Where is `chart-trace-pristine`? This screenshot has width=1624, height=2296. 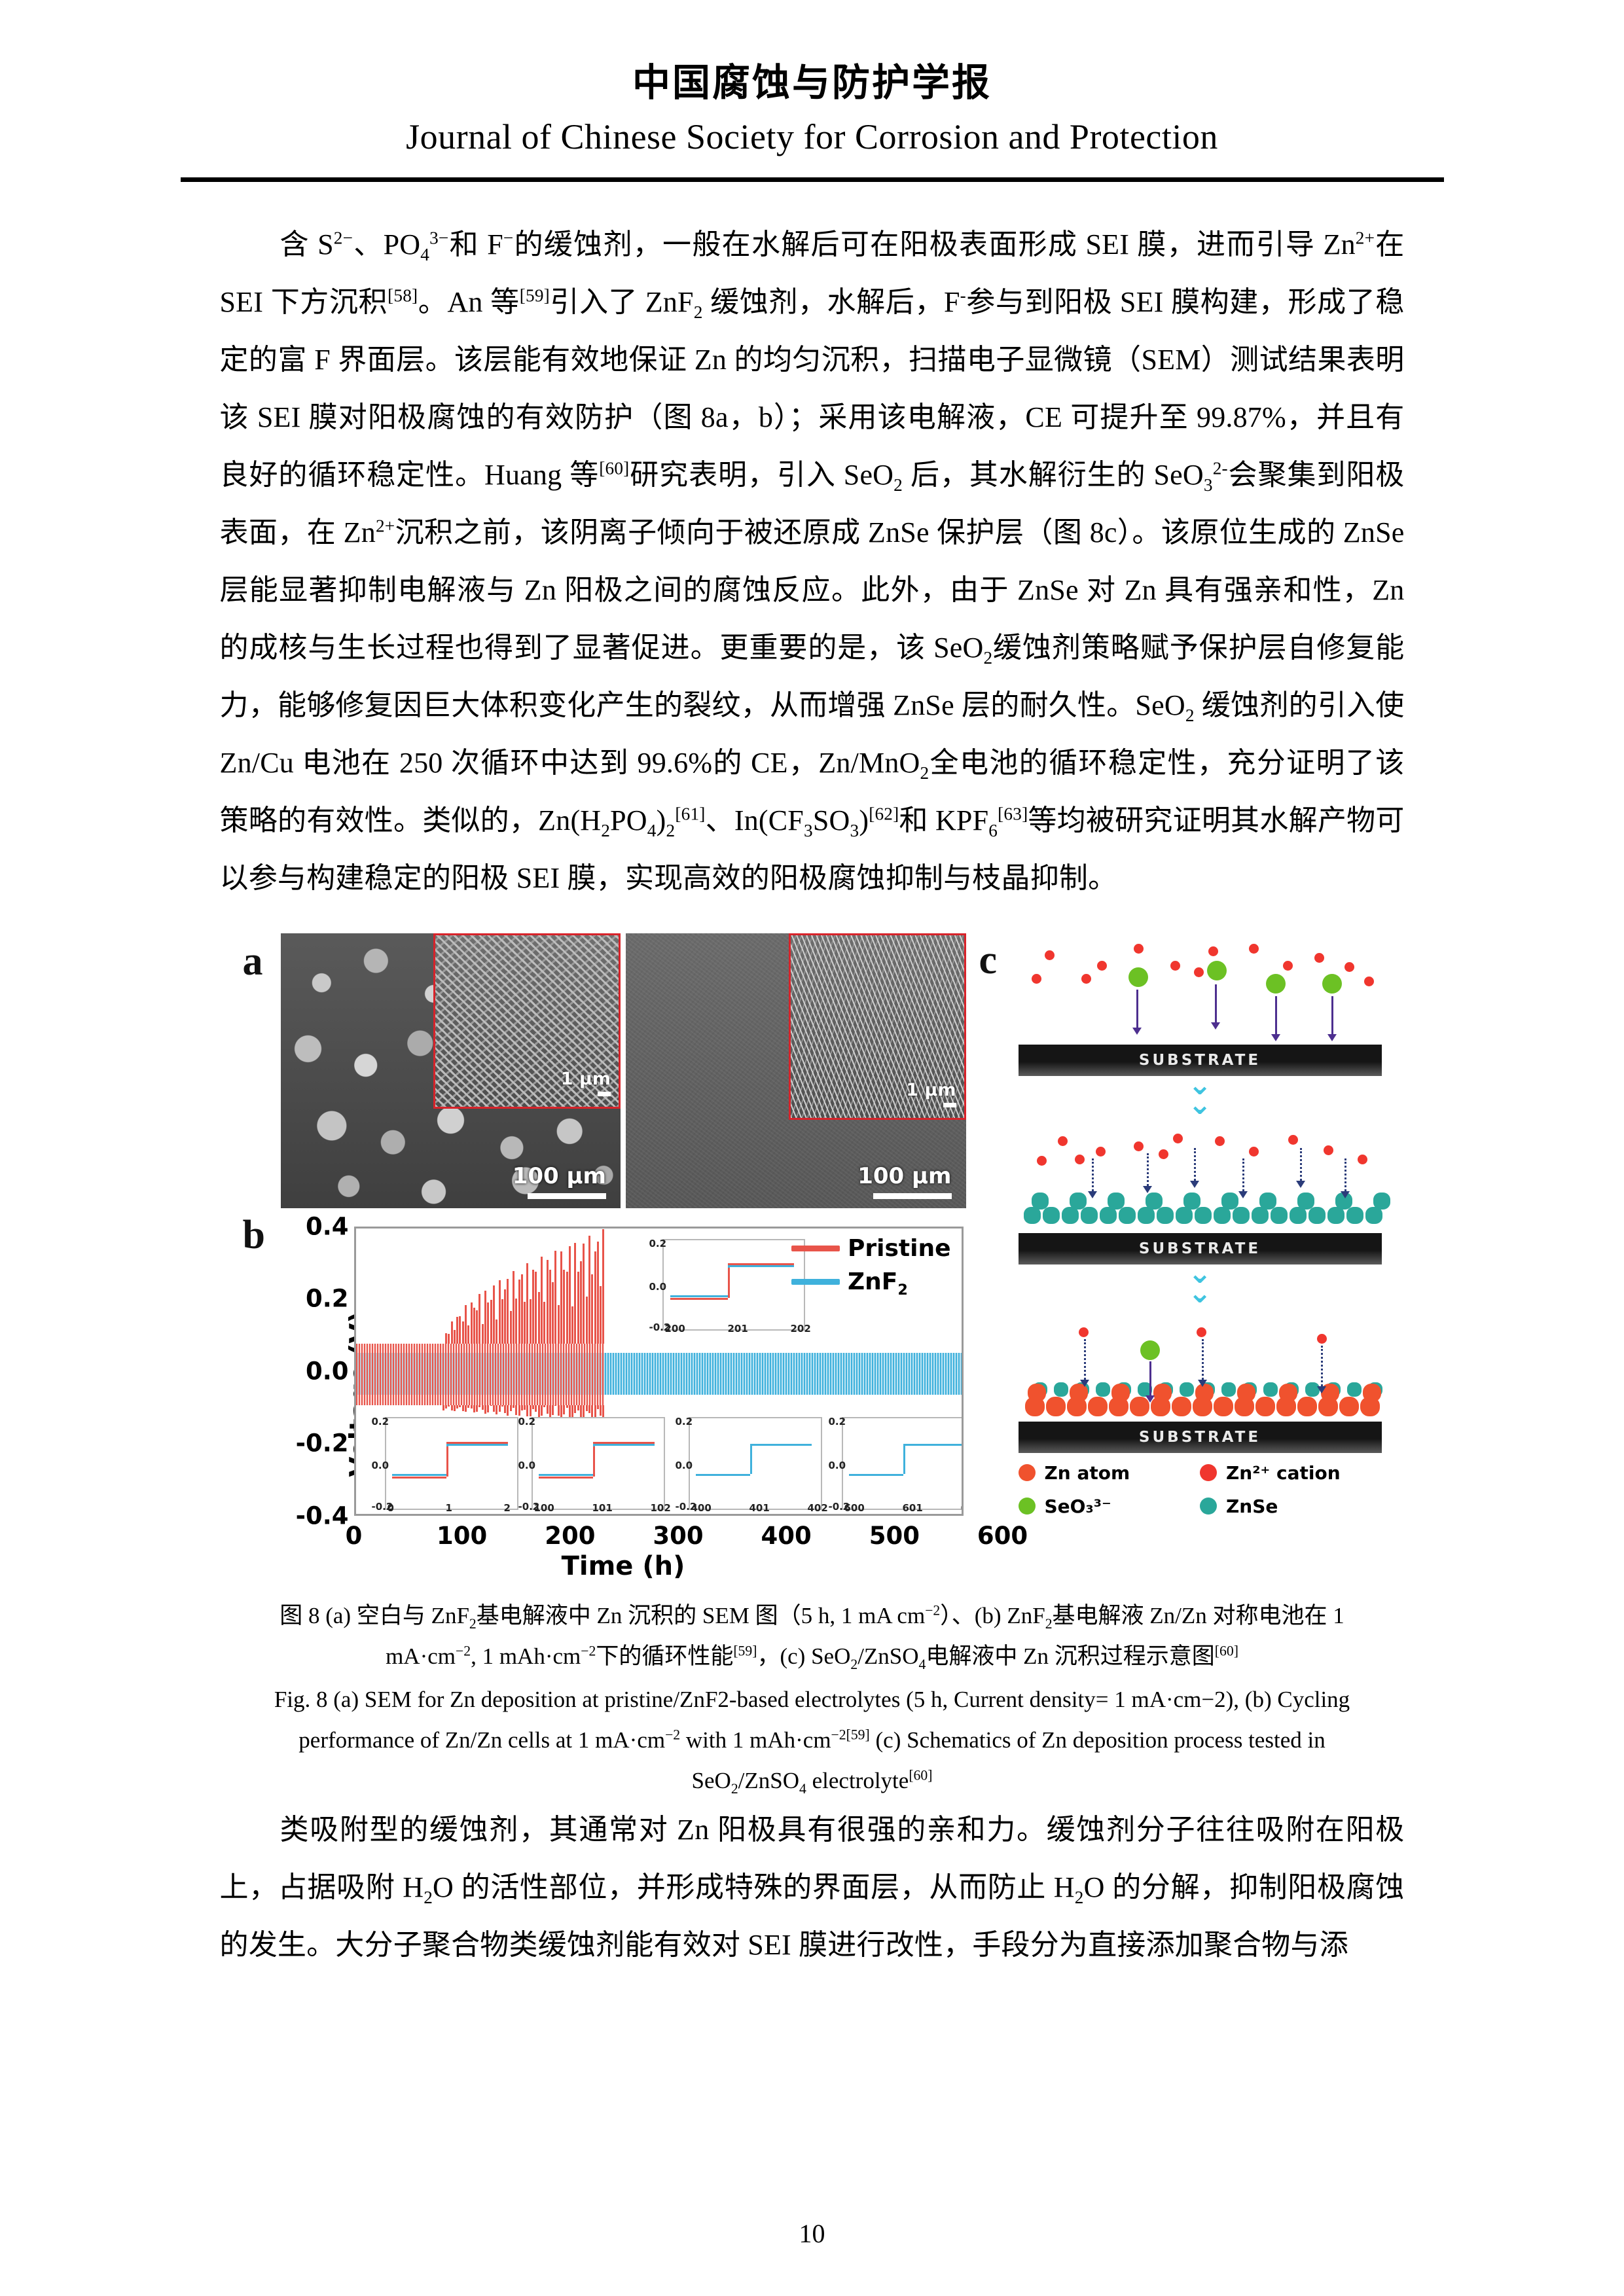
chart-trace-pristine is located at coordinates (480, 1375).